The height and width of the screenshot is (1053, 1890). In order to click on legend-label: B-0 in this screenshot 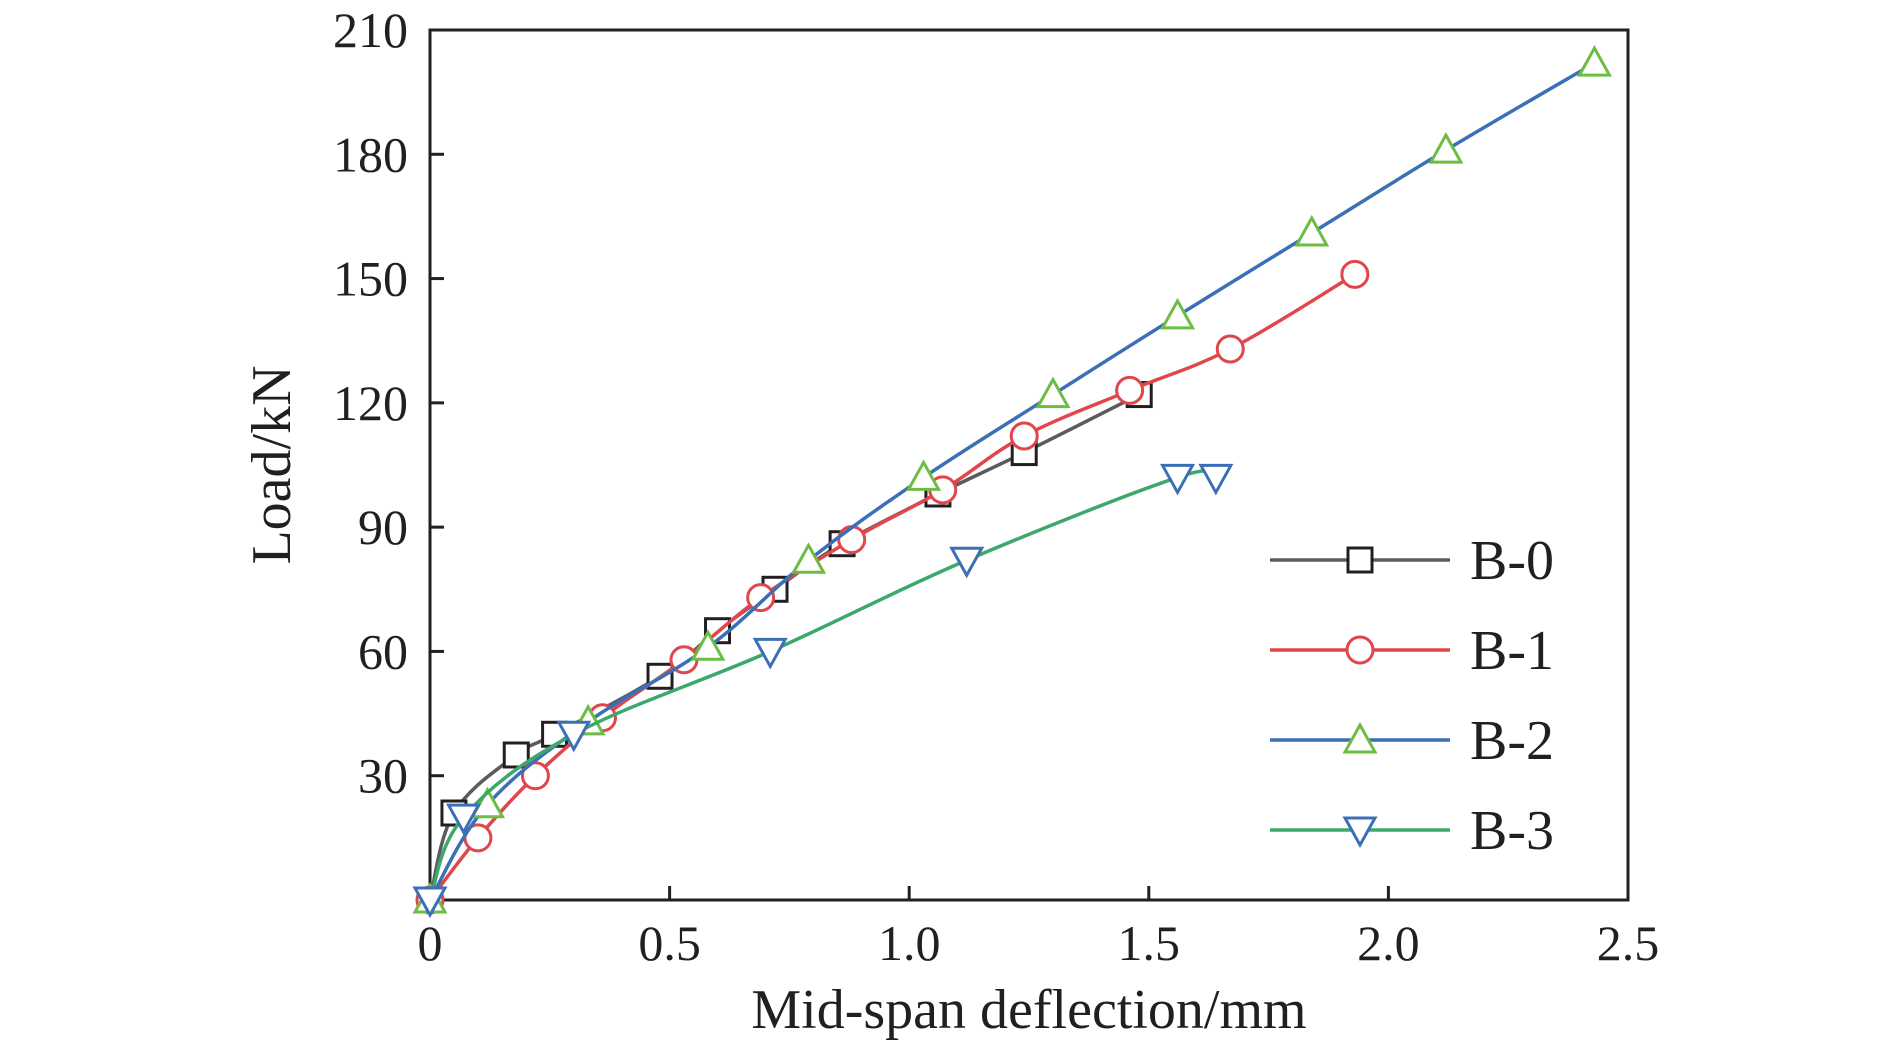, I will do `click(1512, 561)`.